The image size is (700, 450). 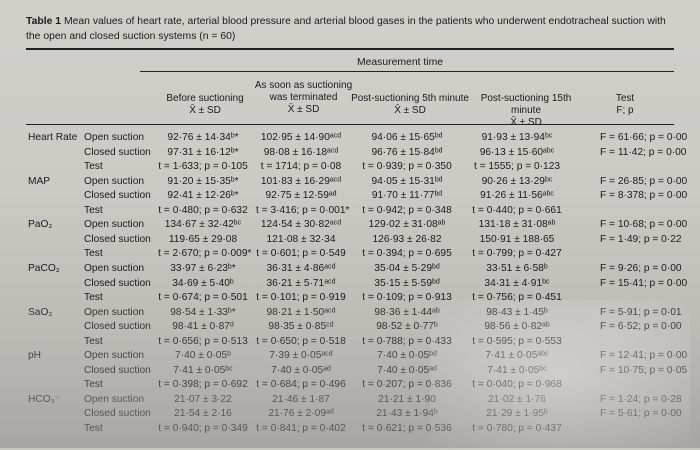 What do you see at coordinates (517, 312) in the screenshot?
I see `table-cell-15th-minute: 98·43 ± 1·45ᵇ` at bounding box center [517, 312].